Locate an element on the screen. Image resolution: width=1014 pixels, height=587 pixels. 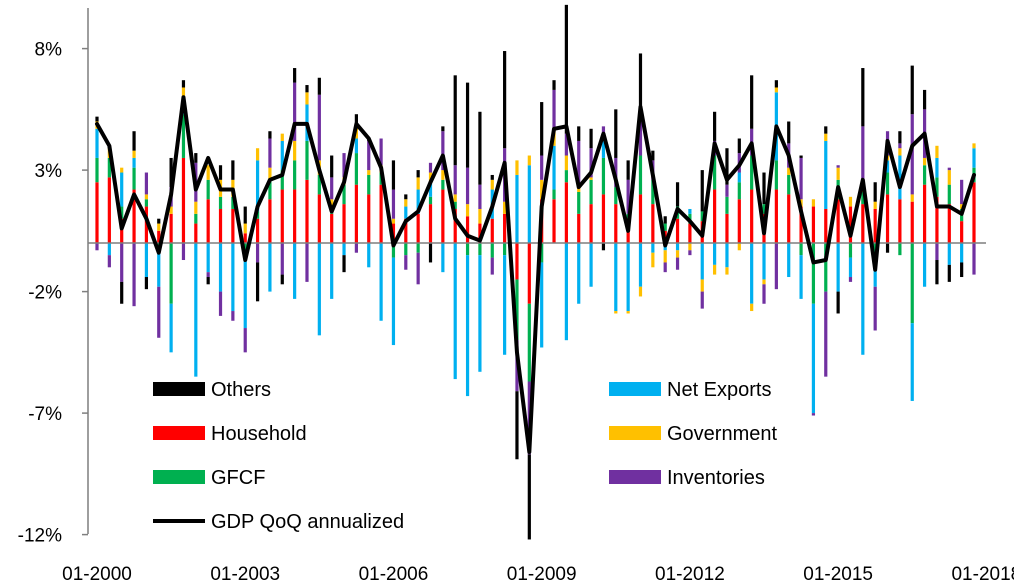
legend-item-net-exports: Net Exports is located at coordinates (690, 390).